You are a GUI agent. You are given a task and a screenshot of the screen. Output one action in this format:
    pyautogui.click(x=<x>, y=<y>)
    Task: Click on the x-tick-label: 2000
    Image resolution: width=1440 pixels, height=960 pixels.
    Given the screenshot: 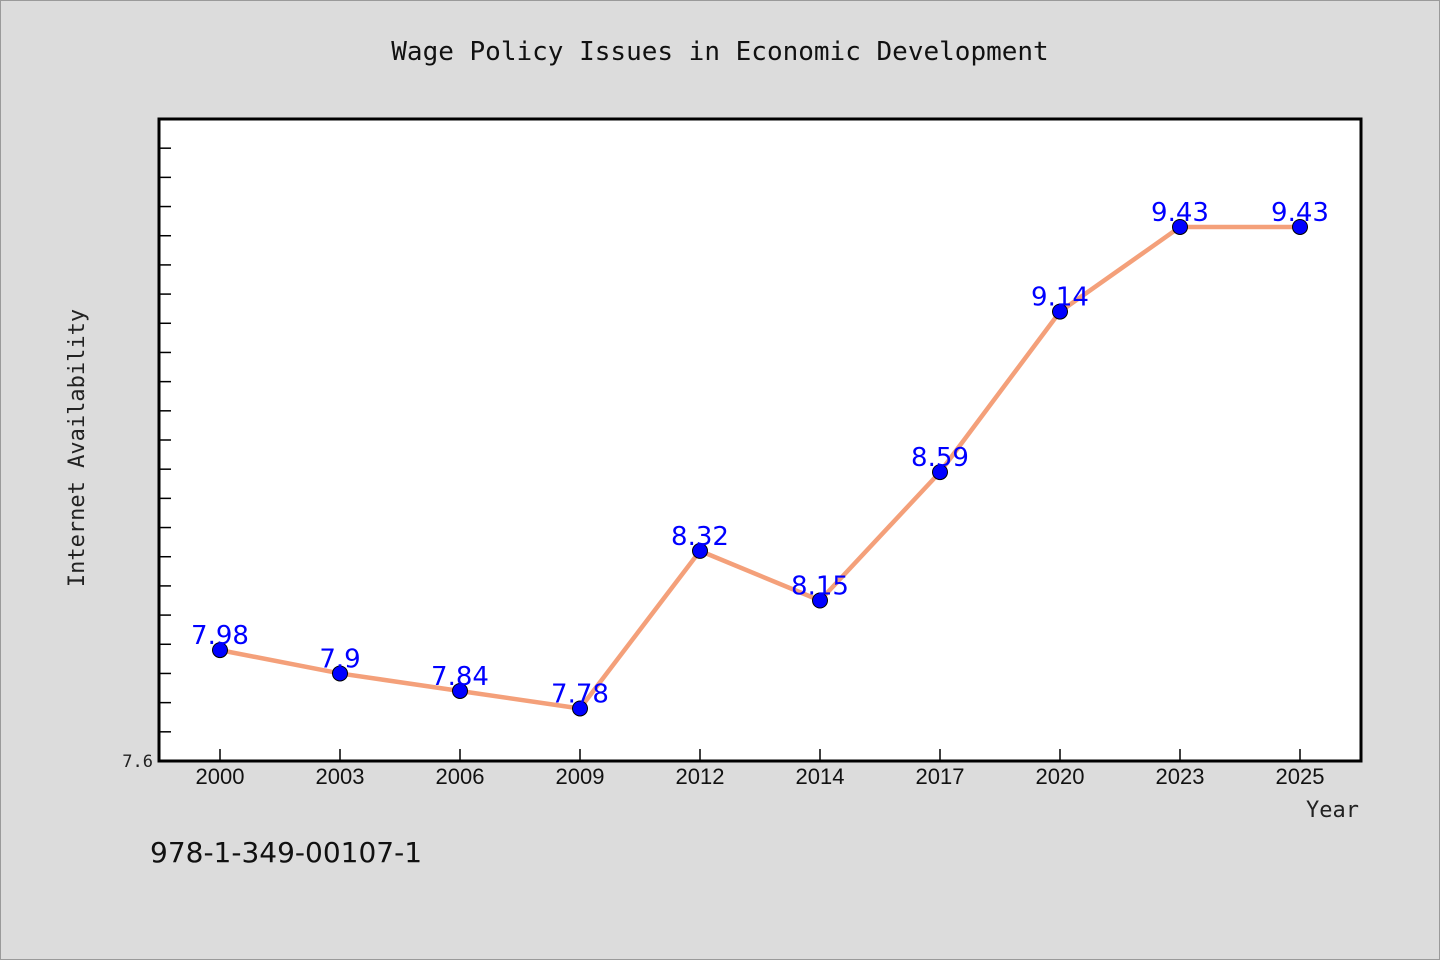 What is the action you would take?
    pyautogui.click(x=220, y=776)
    